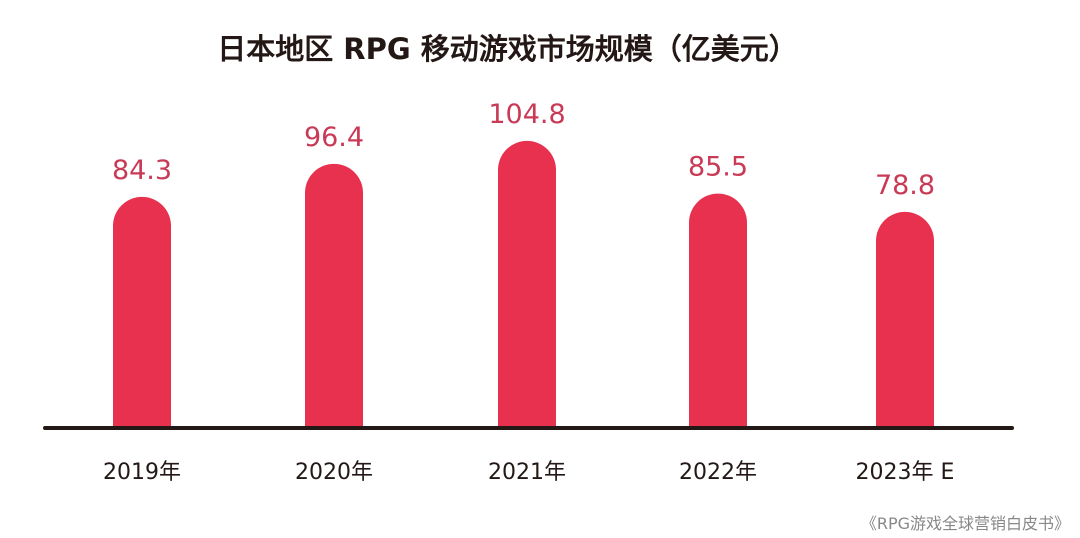 This screenshot has height=538, width=1080. What do you see at coordinates (334, 472) in the screenshot?
I see `x-tick-label: 2020年` at bounding box center [334, 472].